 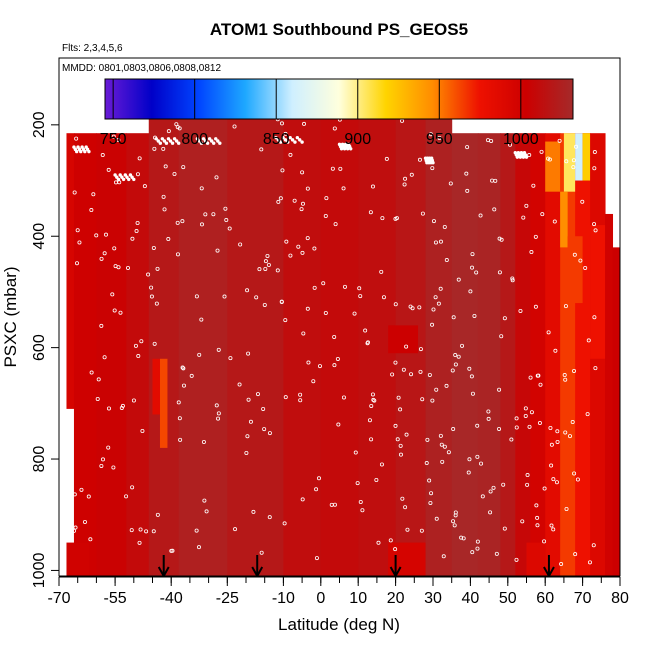 What do you see at coordinates (45, 323) in the screenshot?
I see `y-axis: 200 400 600 800 1000` at bounding box center [45, 323].